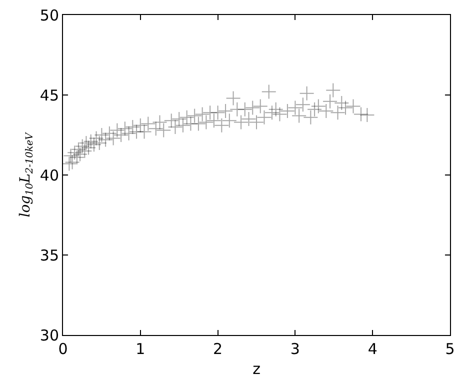 This screenshot has width=465, height=379. I want to click on x-tick-label: 0, so click(63, 349).